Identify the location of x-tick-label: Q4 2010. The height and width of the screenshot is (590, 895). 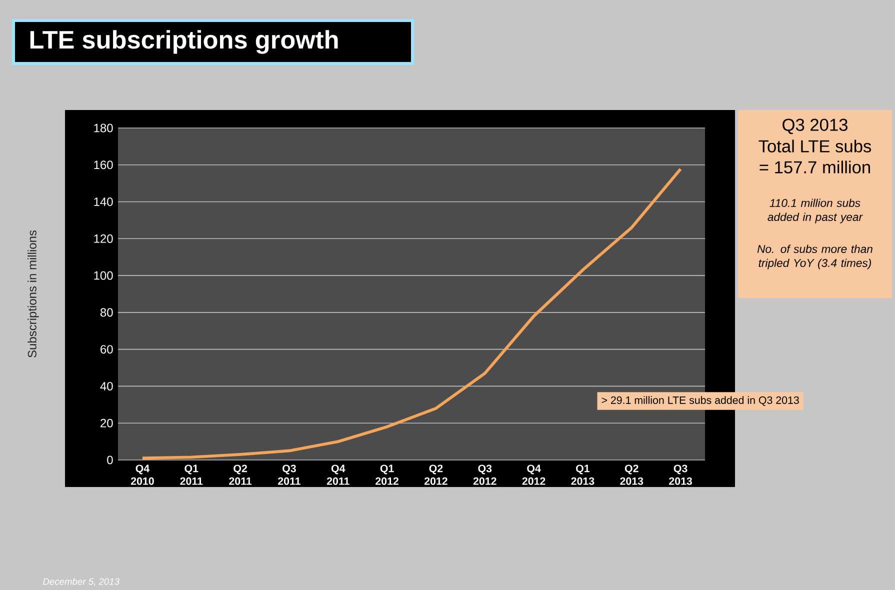
(142, 474).